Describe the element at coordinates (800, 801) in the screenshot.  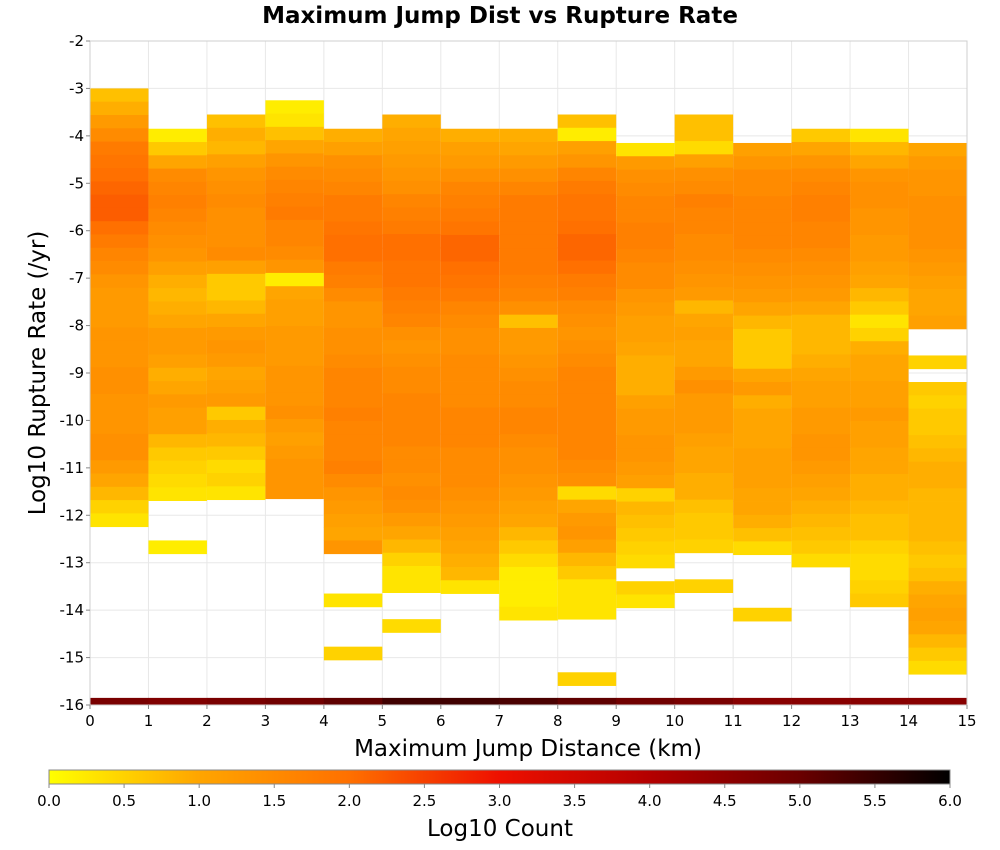
I see `colorbar-tick-label: 5.0` at that location.